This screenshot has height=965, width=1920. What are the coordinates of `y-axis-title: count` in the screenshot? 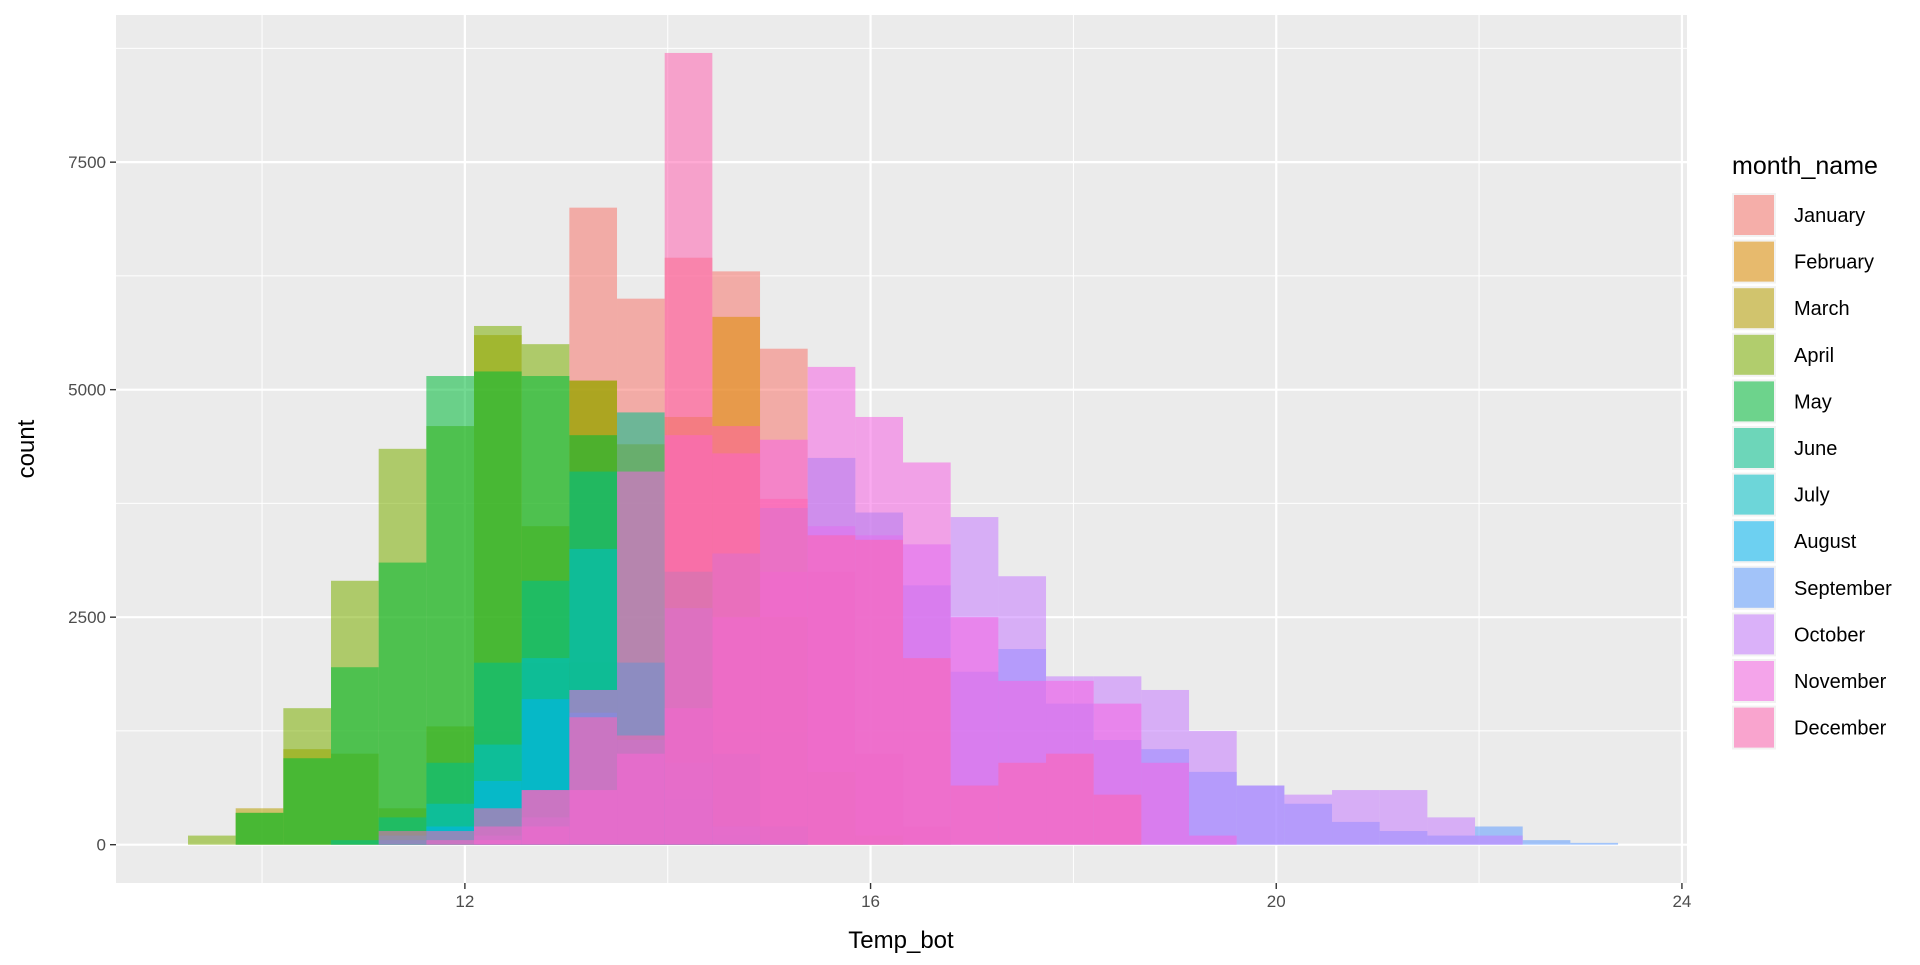 It's located at (26, 448).